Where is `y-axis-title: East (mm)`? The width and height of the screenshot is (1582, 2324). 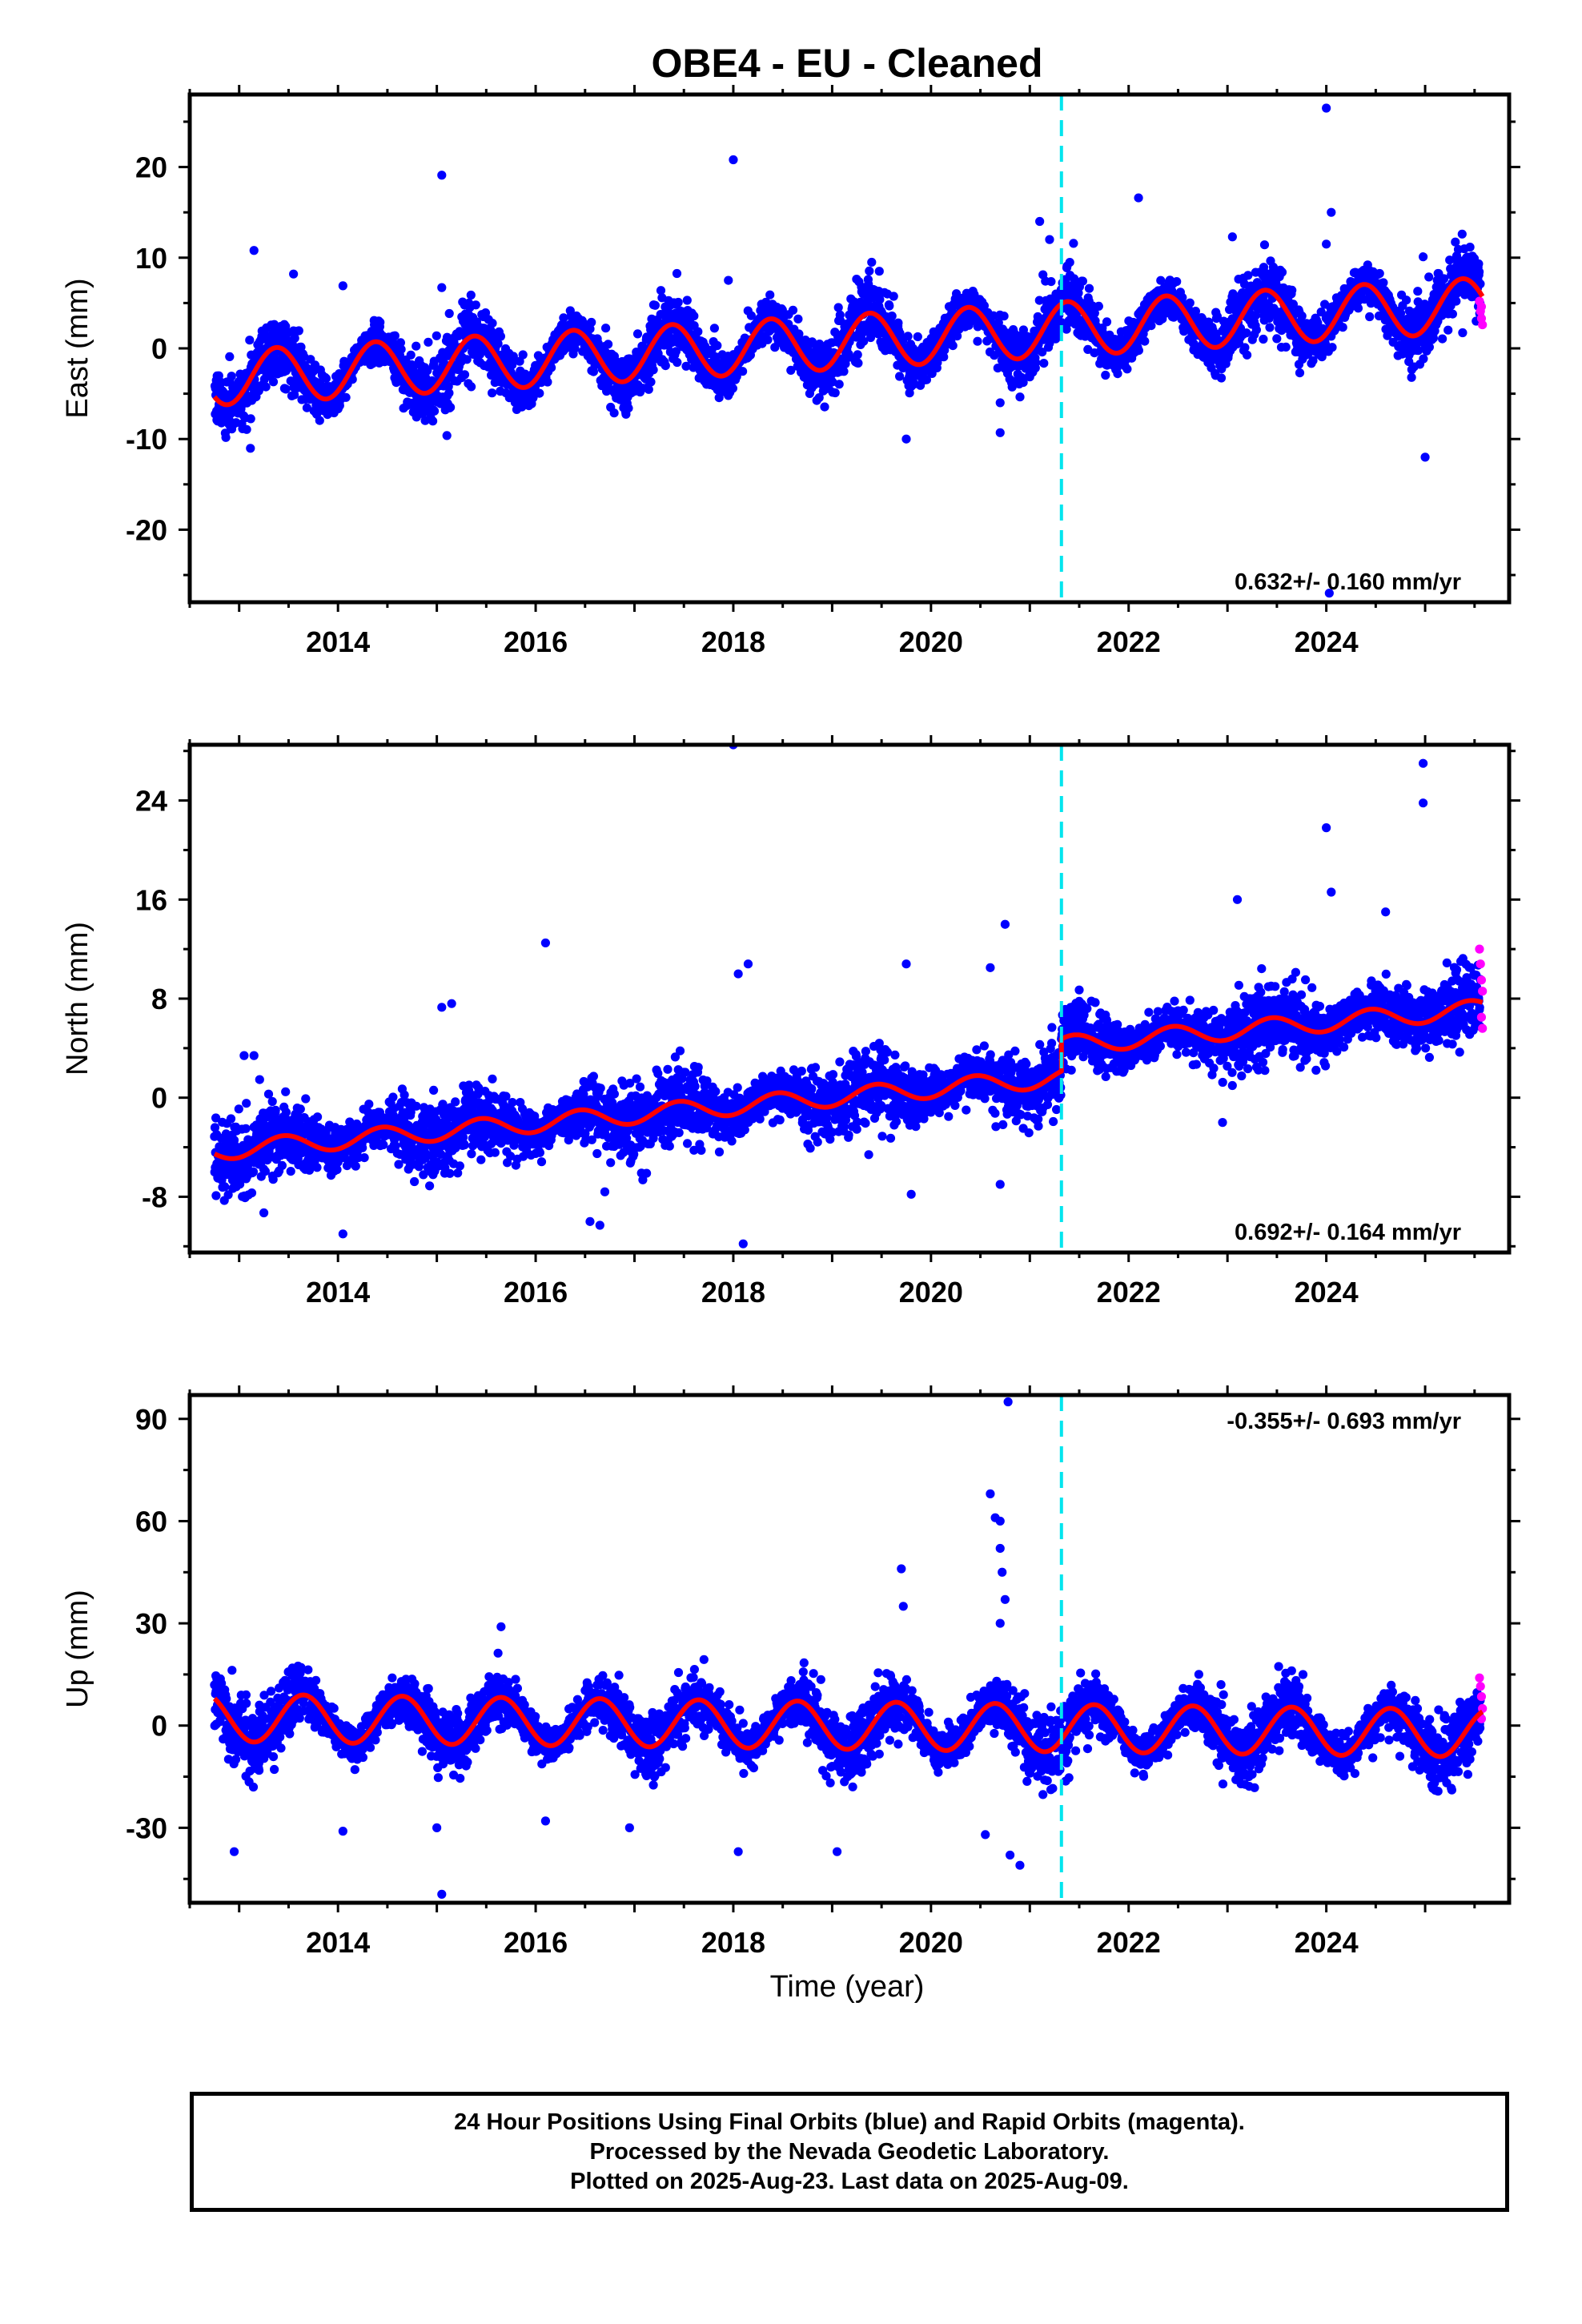 y-axis-title: East (mm) is located at coordinates (77, 348).